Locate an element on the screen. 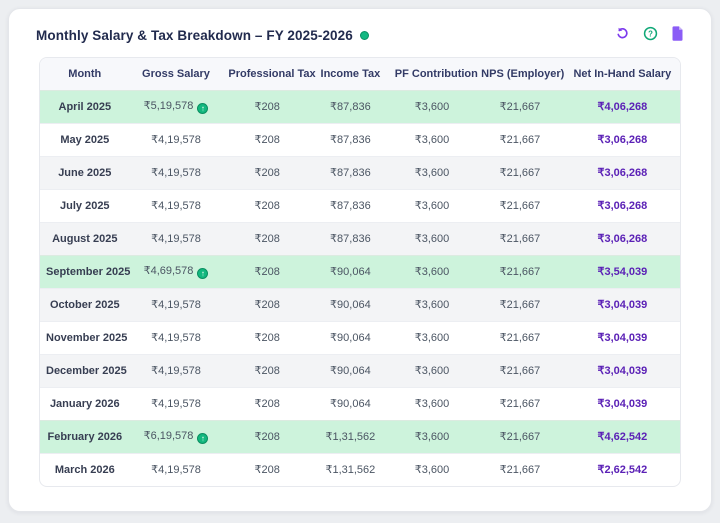 This screenshot has width=720, height=523. column-header-pf_contribution: PF Contribution is located at coordinates (433, 74).